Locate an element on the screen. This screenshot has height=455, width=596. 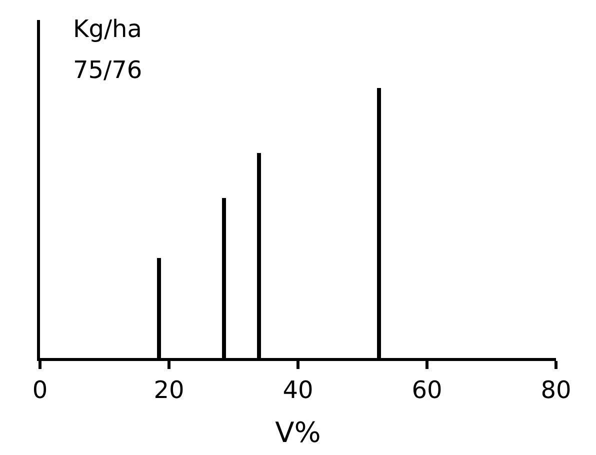
x-tick-label: 60 is located at coordinates (427, 390).